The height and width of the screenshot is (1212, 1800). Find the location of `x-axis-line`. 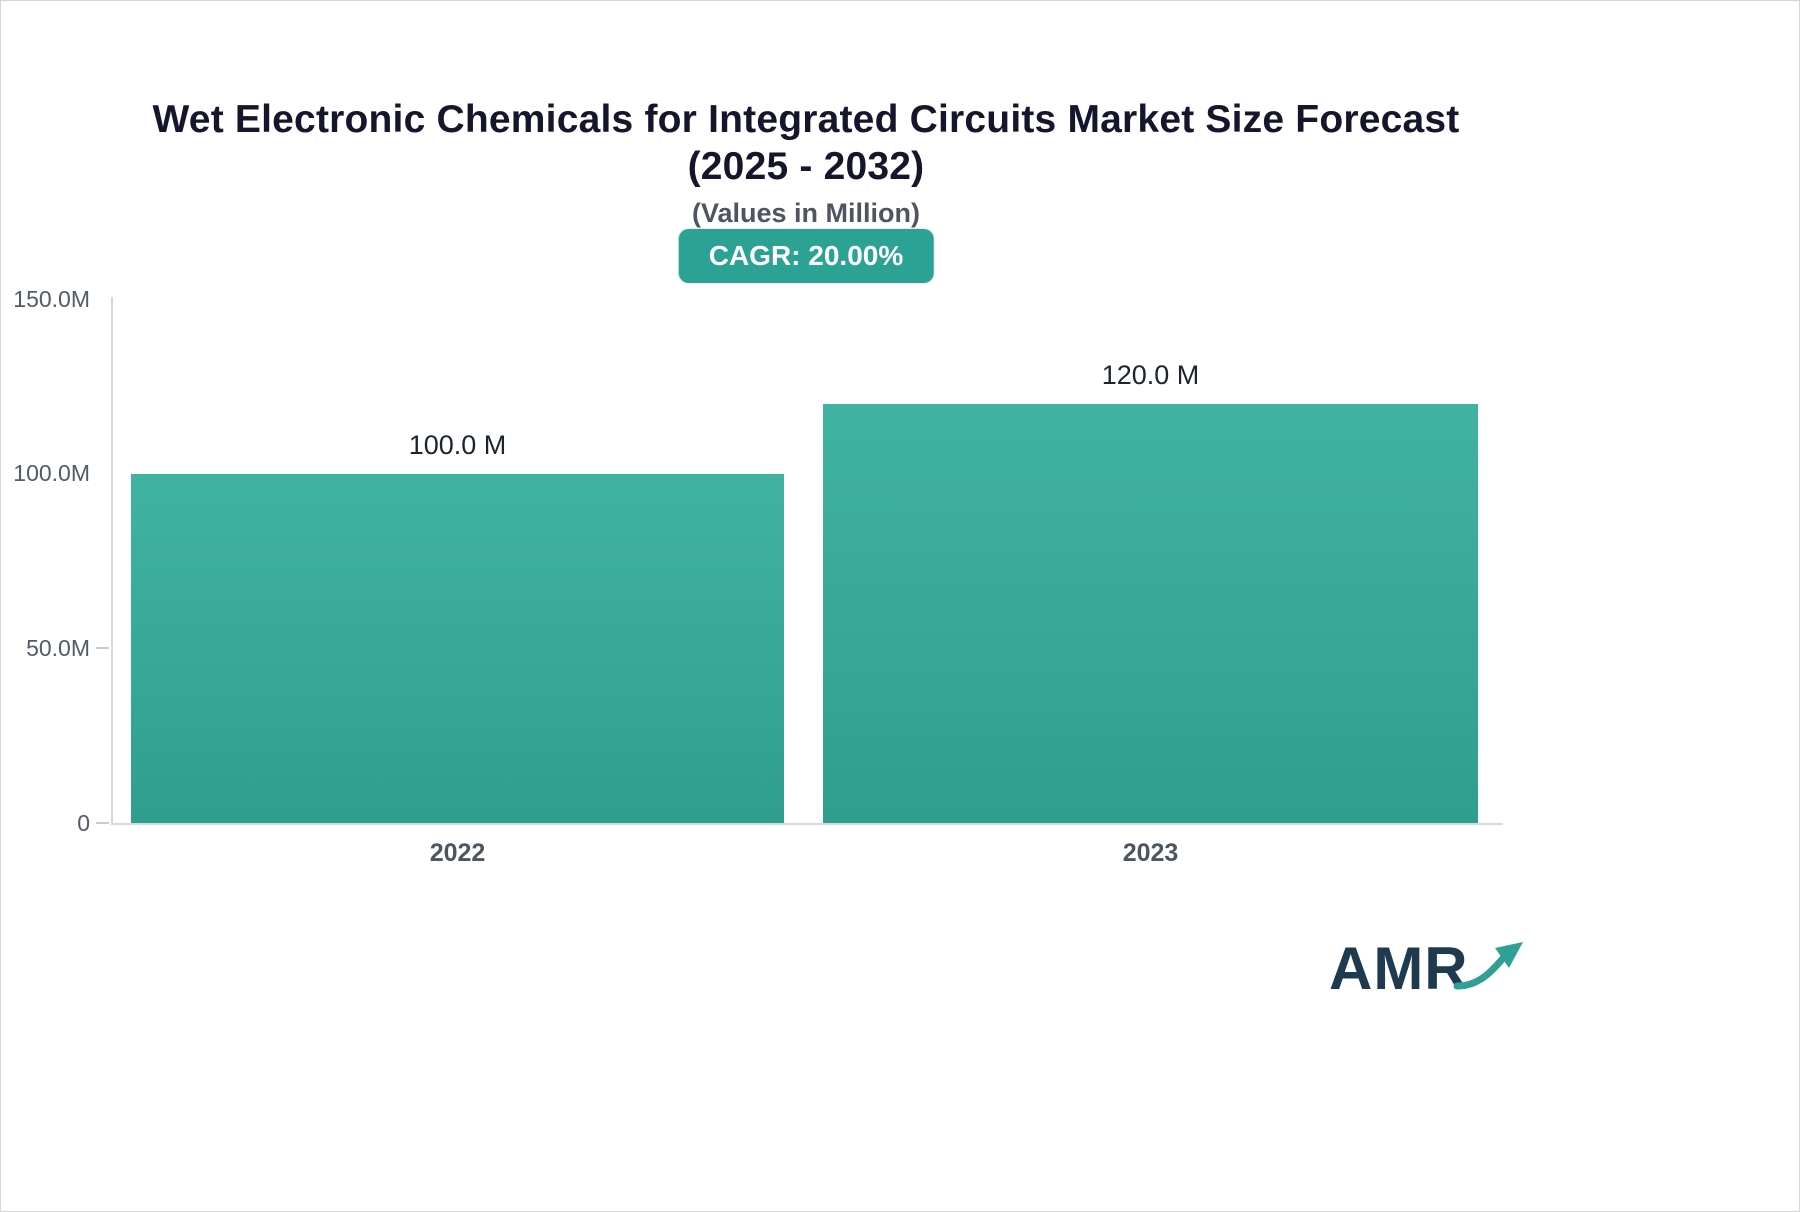

x-axis-line is located at coordinates (807, 824).